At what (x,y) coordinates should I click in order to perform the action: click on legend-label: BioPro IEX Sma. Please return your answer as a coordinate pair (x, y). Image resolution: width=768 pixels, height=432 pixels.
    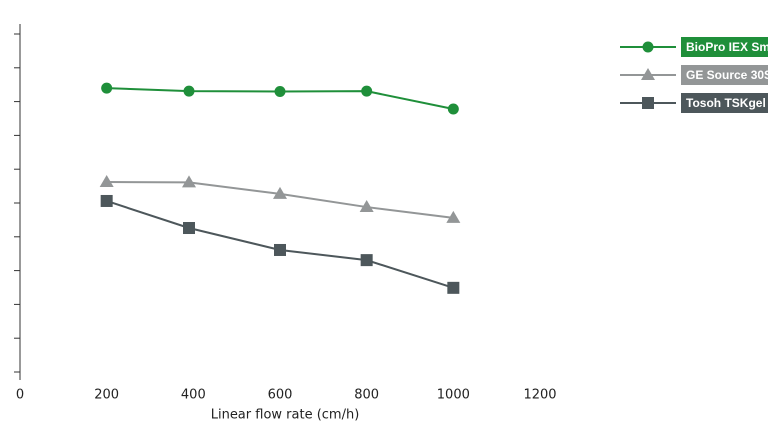
    Looking at the image, I should click on (727, 47).